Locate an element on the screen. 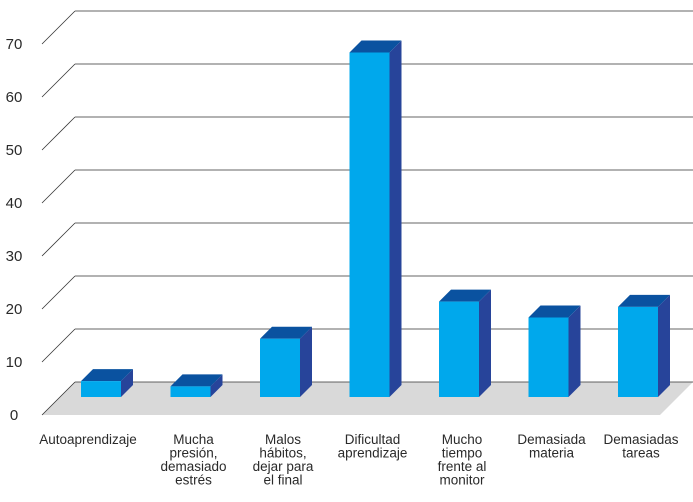 This screenshot has height=502, width=693. y-tick-label: 60 is located at coordinates (14, 97).